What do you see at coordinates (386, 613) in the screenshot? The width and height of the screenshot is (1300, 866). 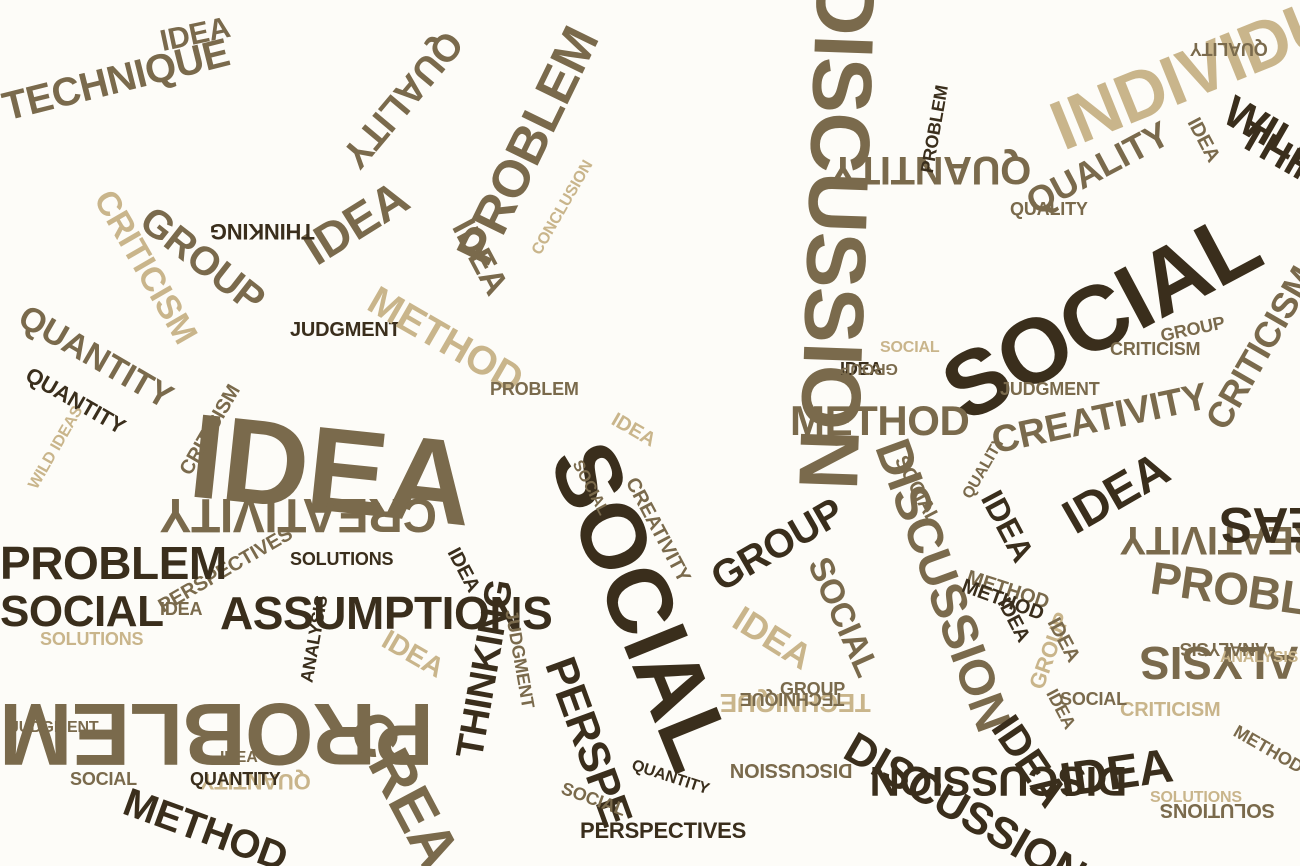 I see `word-assumptions: ASSUMPTIONS` at bounding box center [386, 613].